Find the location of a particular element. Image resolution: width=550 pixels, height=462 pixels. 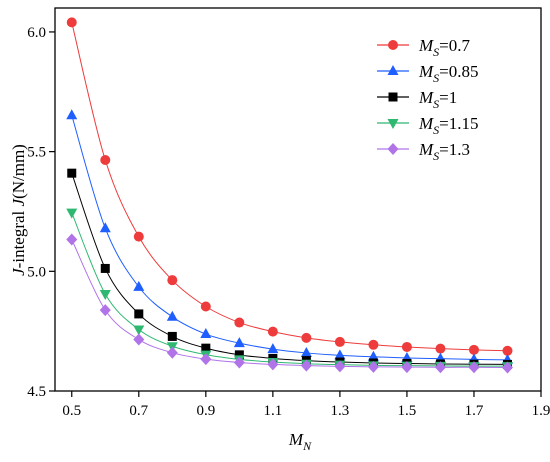

legend-label: MS=0.85 is located at coordinates (448, 73).